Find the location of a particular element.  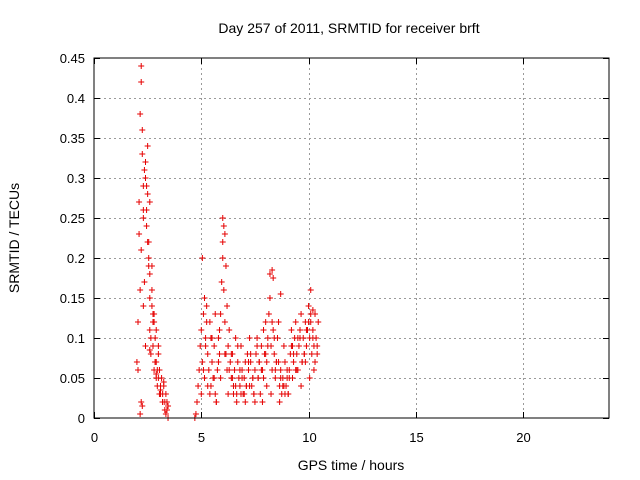

x-tick-label: 15 is located at coordinates (416, 437).